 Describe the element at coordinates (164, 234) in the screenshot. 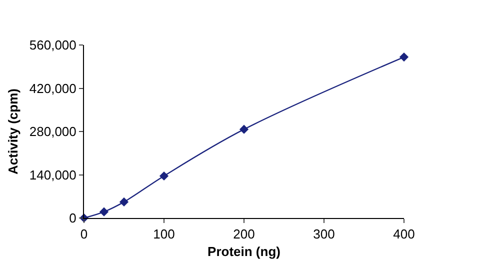

I see `x-tick-label: 100` at that location.